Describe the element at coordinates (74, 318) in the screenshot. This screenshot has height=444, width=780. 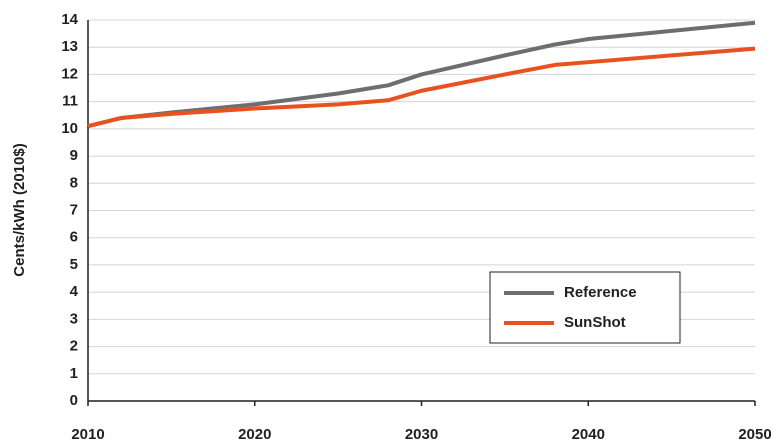
I see `y-tick-label: 3` at that location.